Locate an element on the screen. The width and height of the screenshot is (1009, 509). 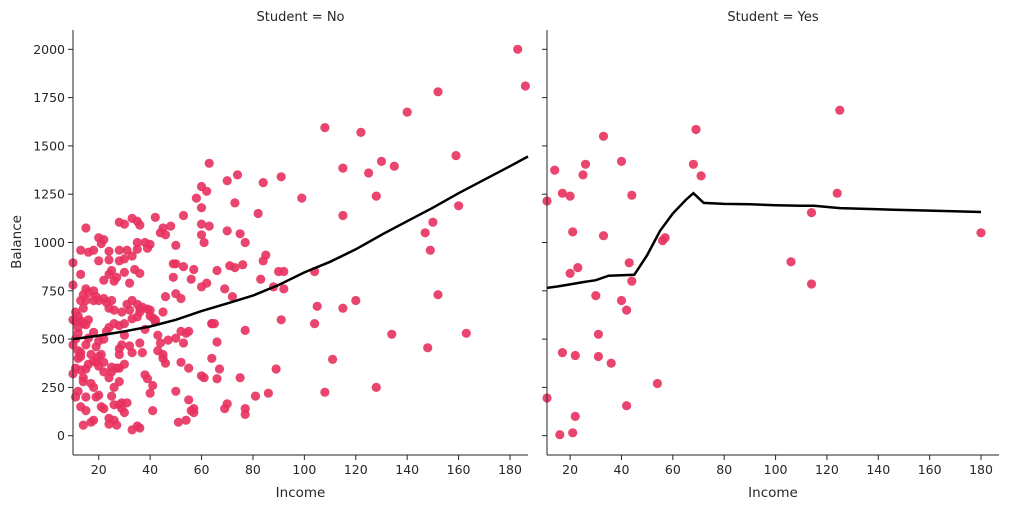
y-ticks-yes is located at coordinates (544, 242).